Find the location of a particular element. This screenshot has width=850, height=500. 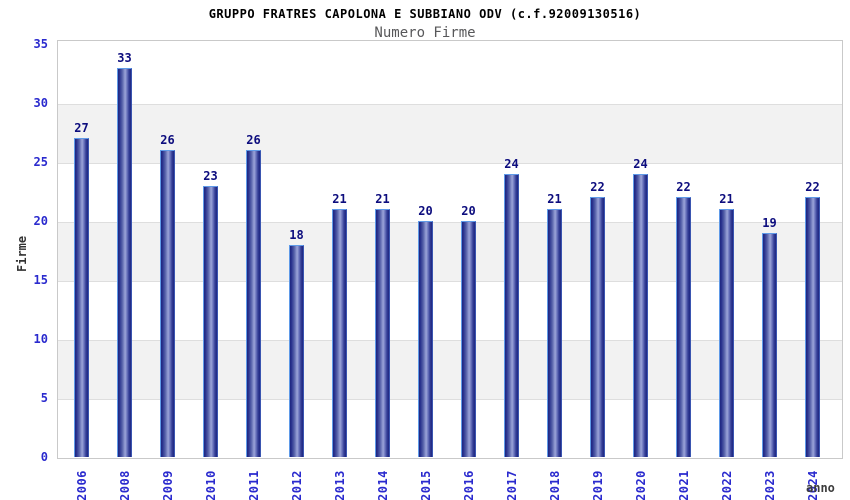

bar-2012 is located at coordinates (296, 351).